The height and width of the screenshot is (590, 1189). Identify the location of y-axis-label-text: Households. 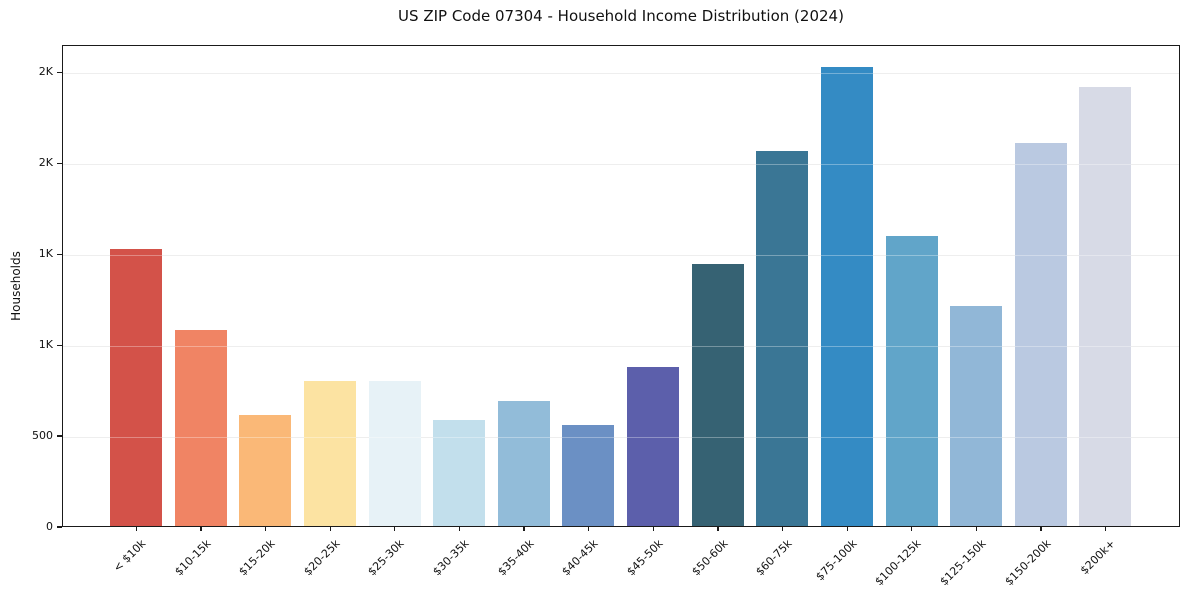
(16, 286).